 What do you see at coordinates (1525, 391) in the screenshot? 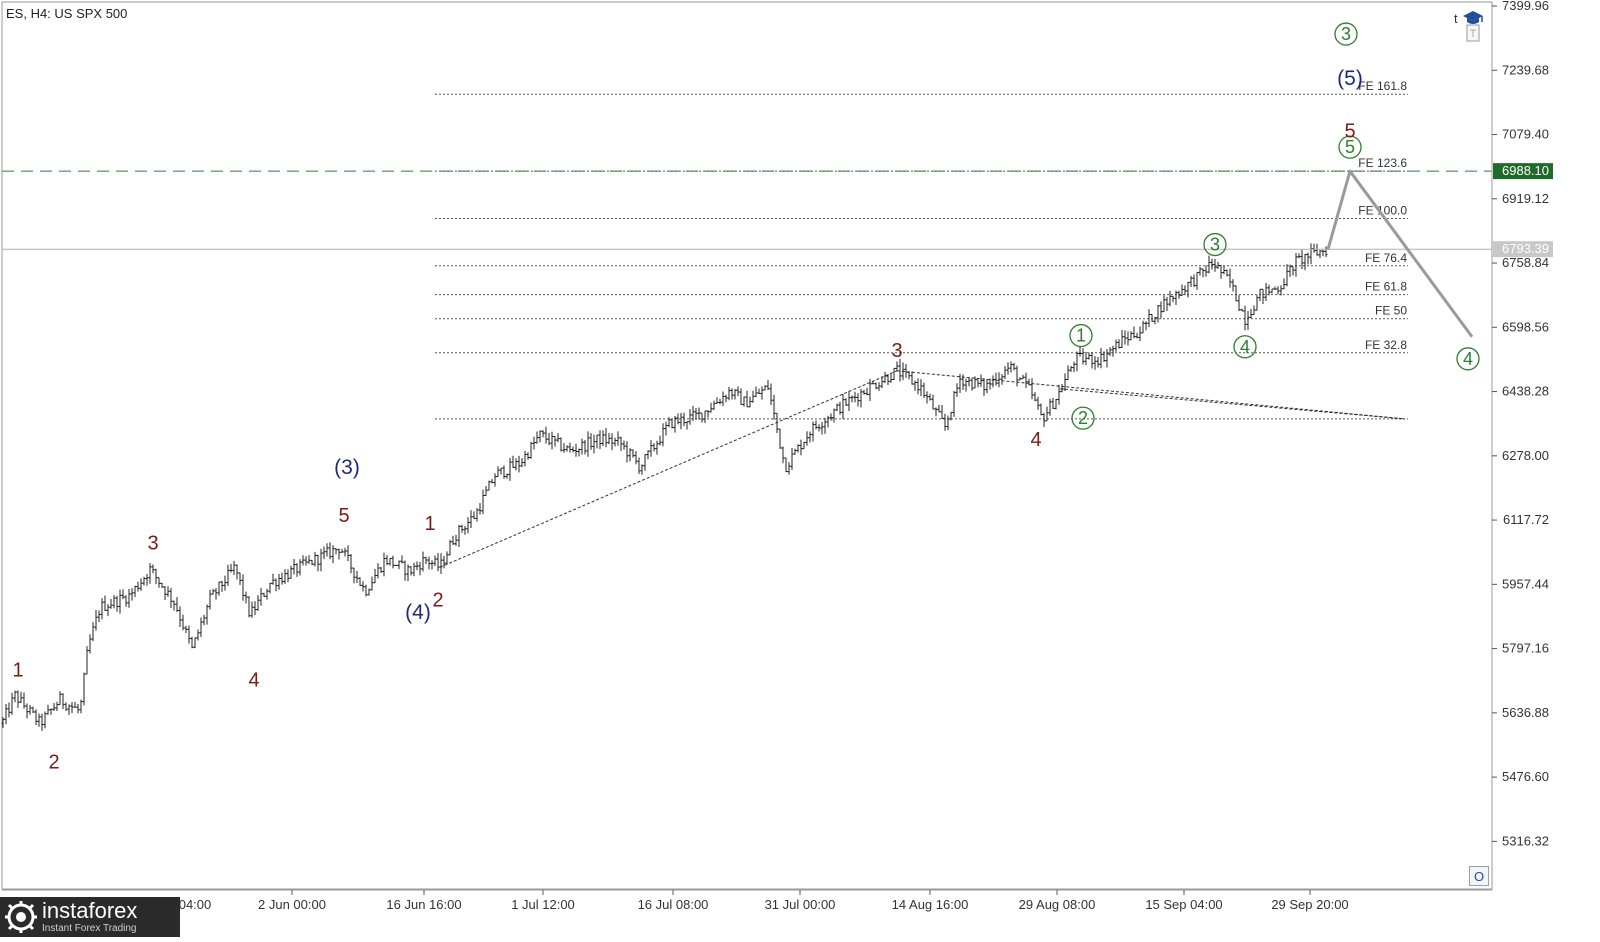
I see `y-tick-label: 6438.28` at bounding box center [1525, 391].